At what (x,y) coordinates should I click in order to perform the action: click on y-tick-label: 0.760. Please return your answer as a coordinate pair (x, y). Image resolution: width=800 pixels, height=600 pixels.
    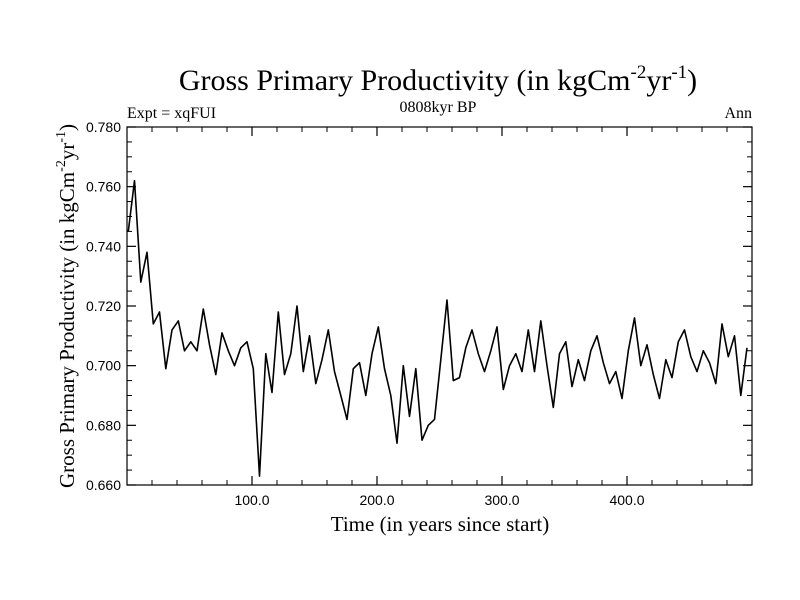
    Looking at the image, I should click on (103, 187).